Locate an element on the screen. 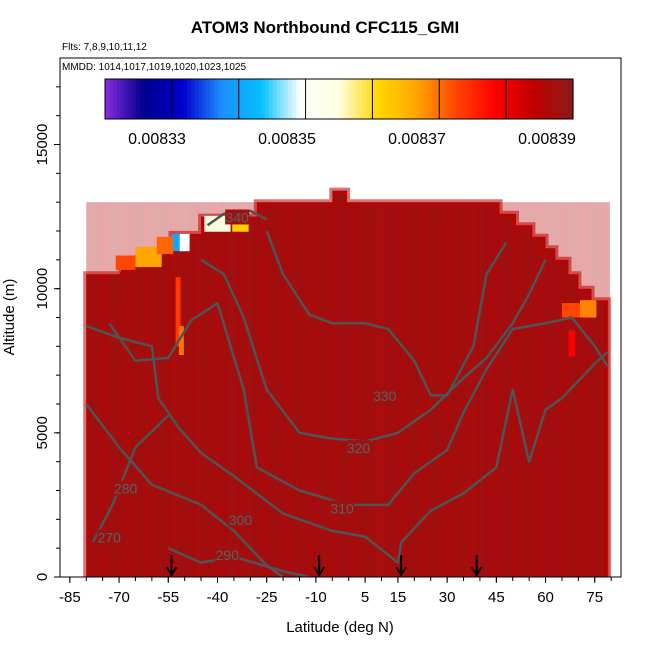  x-tick-label: 15 is located at coordinates (398, 597).